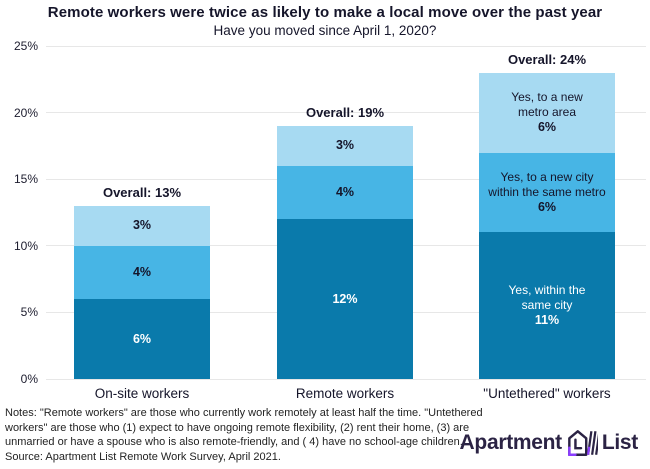 The width and height of the screenshot is (650, 469). What do you see at coordinates (547, 393) in the screenshot?
I see `x-axis-category-label: "Untethered" workers` at bounding box center [547, 393].